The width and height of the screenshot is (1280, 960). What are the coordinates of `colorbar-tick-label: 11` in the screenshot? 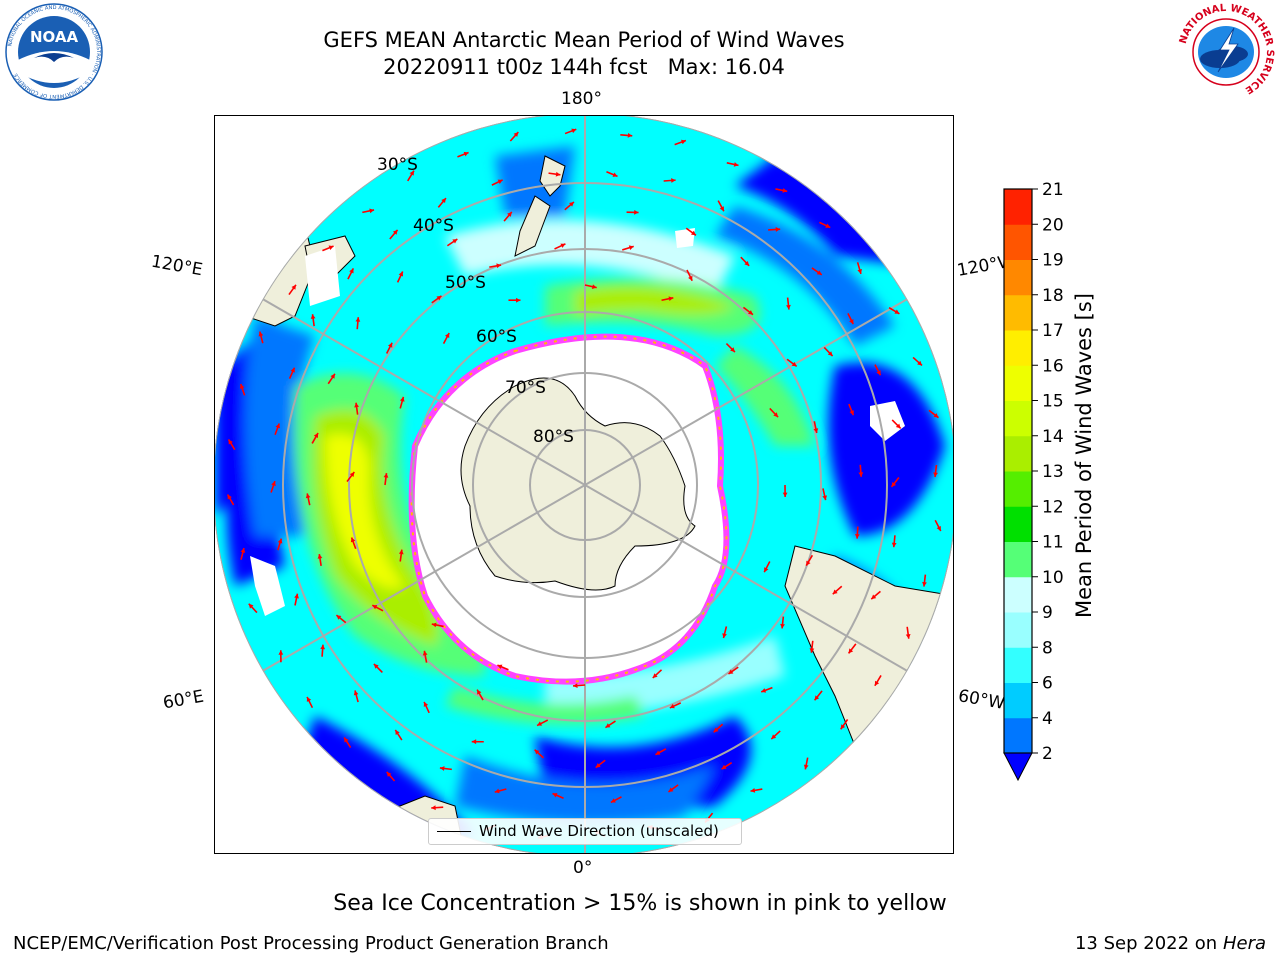 It's located at (1053, 543).